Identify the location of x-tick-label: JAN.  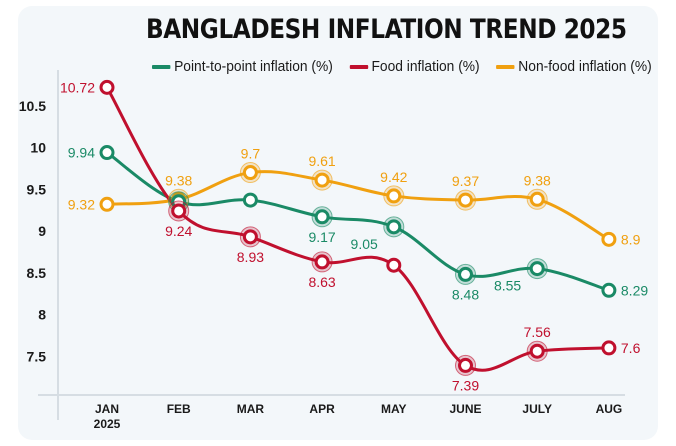
(107, 409).